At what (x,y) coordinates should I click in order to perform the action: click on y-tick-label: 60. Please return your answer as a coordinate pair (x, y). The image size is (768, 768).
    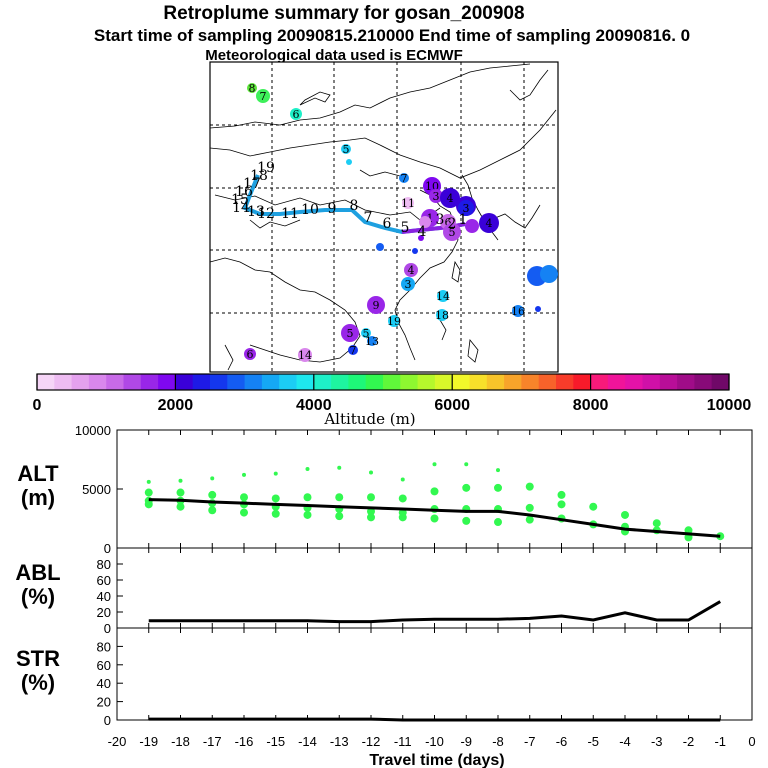
    Looking at the image, I should click on (104, 665).